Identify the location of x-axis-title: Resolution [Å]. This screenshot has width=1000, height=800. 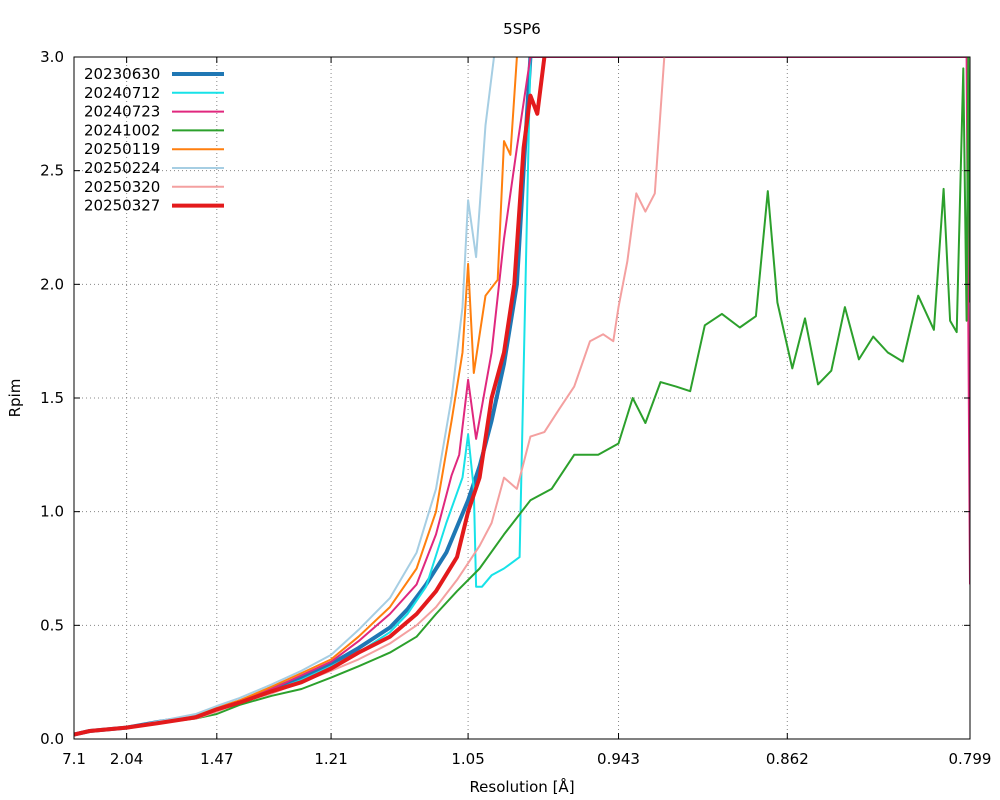
(521, 786).